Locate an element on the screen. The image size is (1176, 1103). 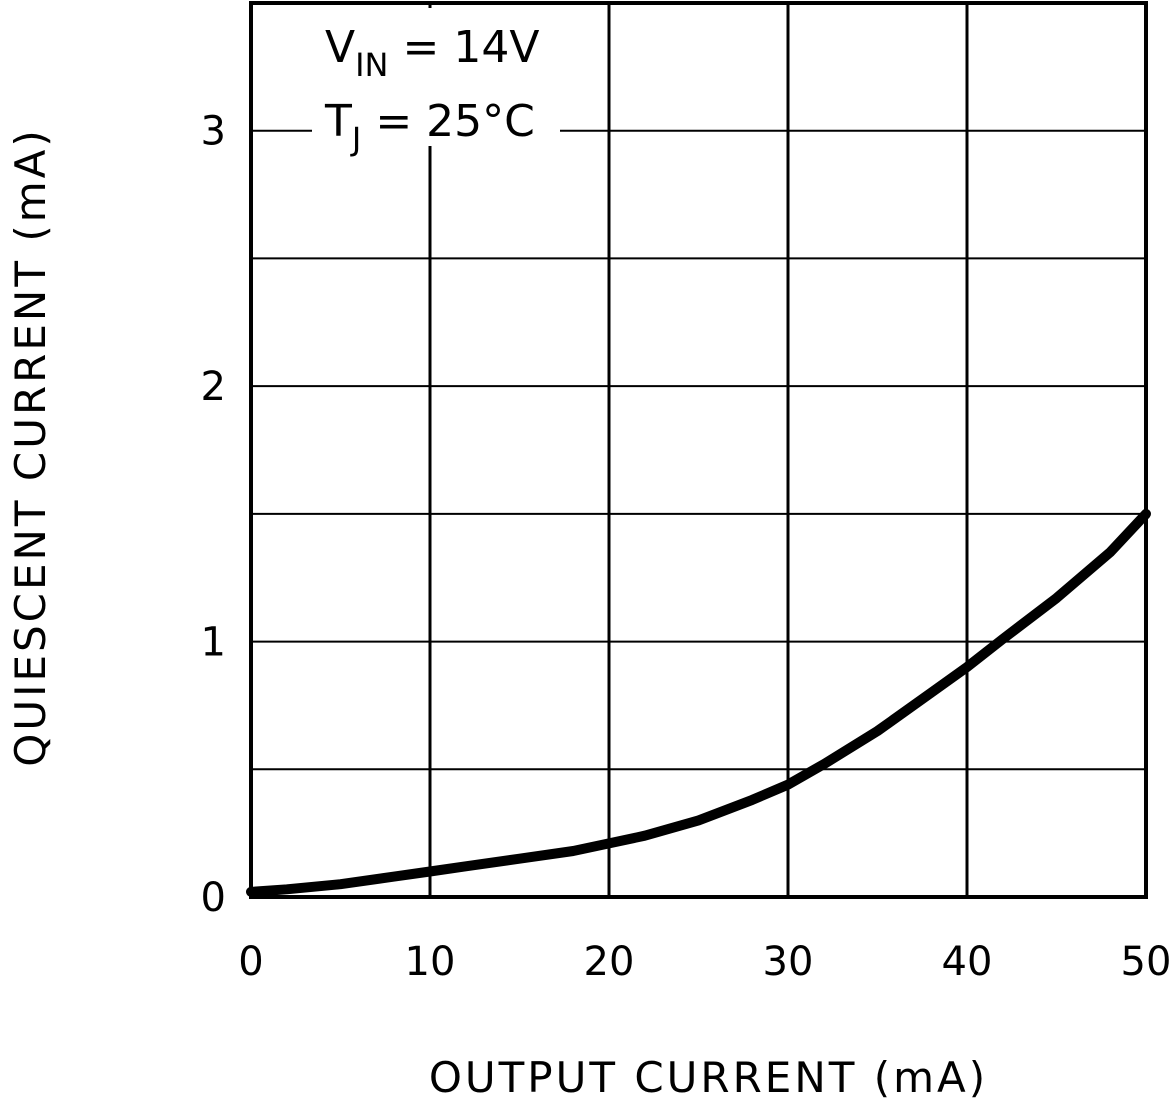
y-tick-label: 3 is located at coordinates (213, 132).